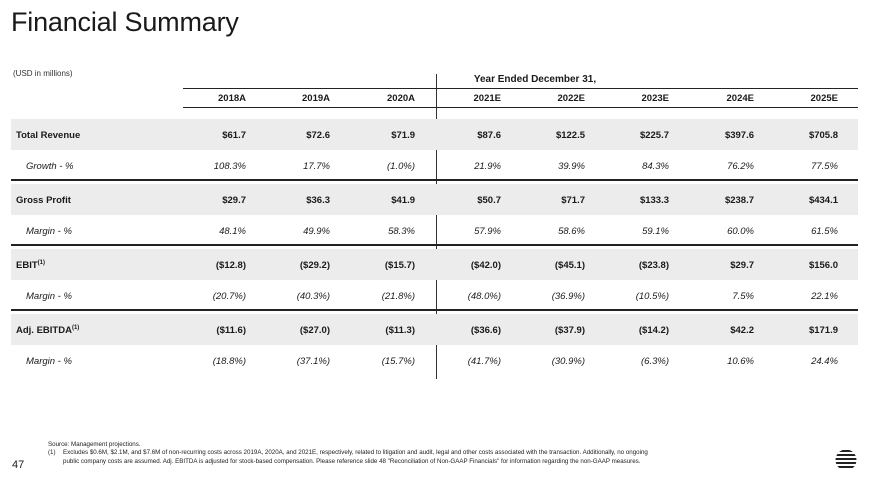 The height and width of the screenshot is (499, 870). Describe the element at coordinates (568, 296) in the screenshot. I see `cell-2022e: (36.9%)` at that location.